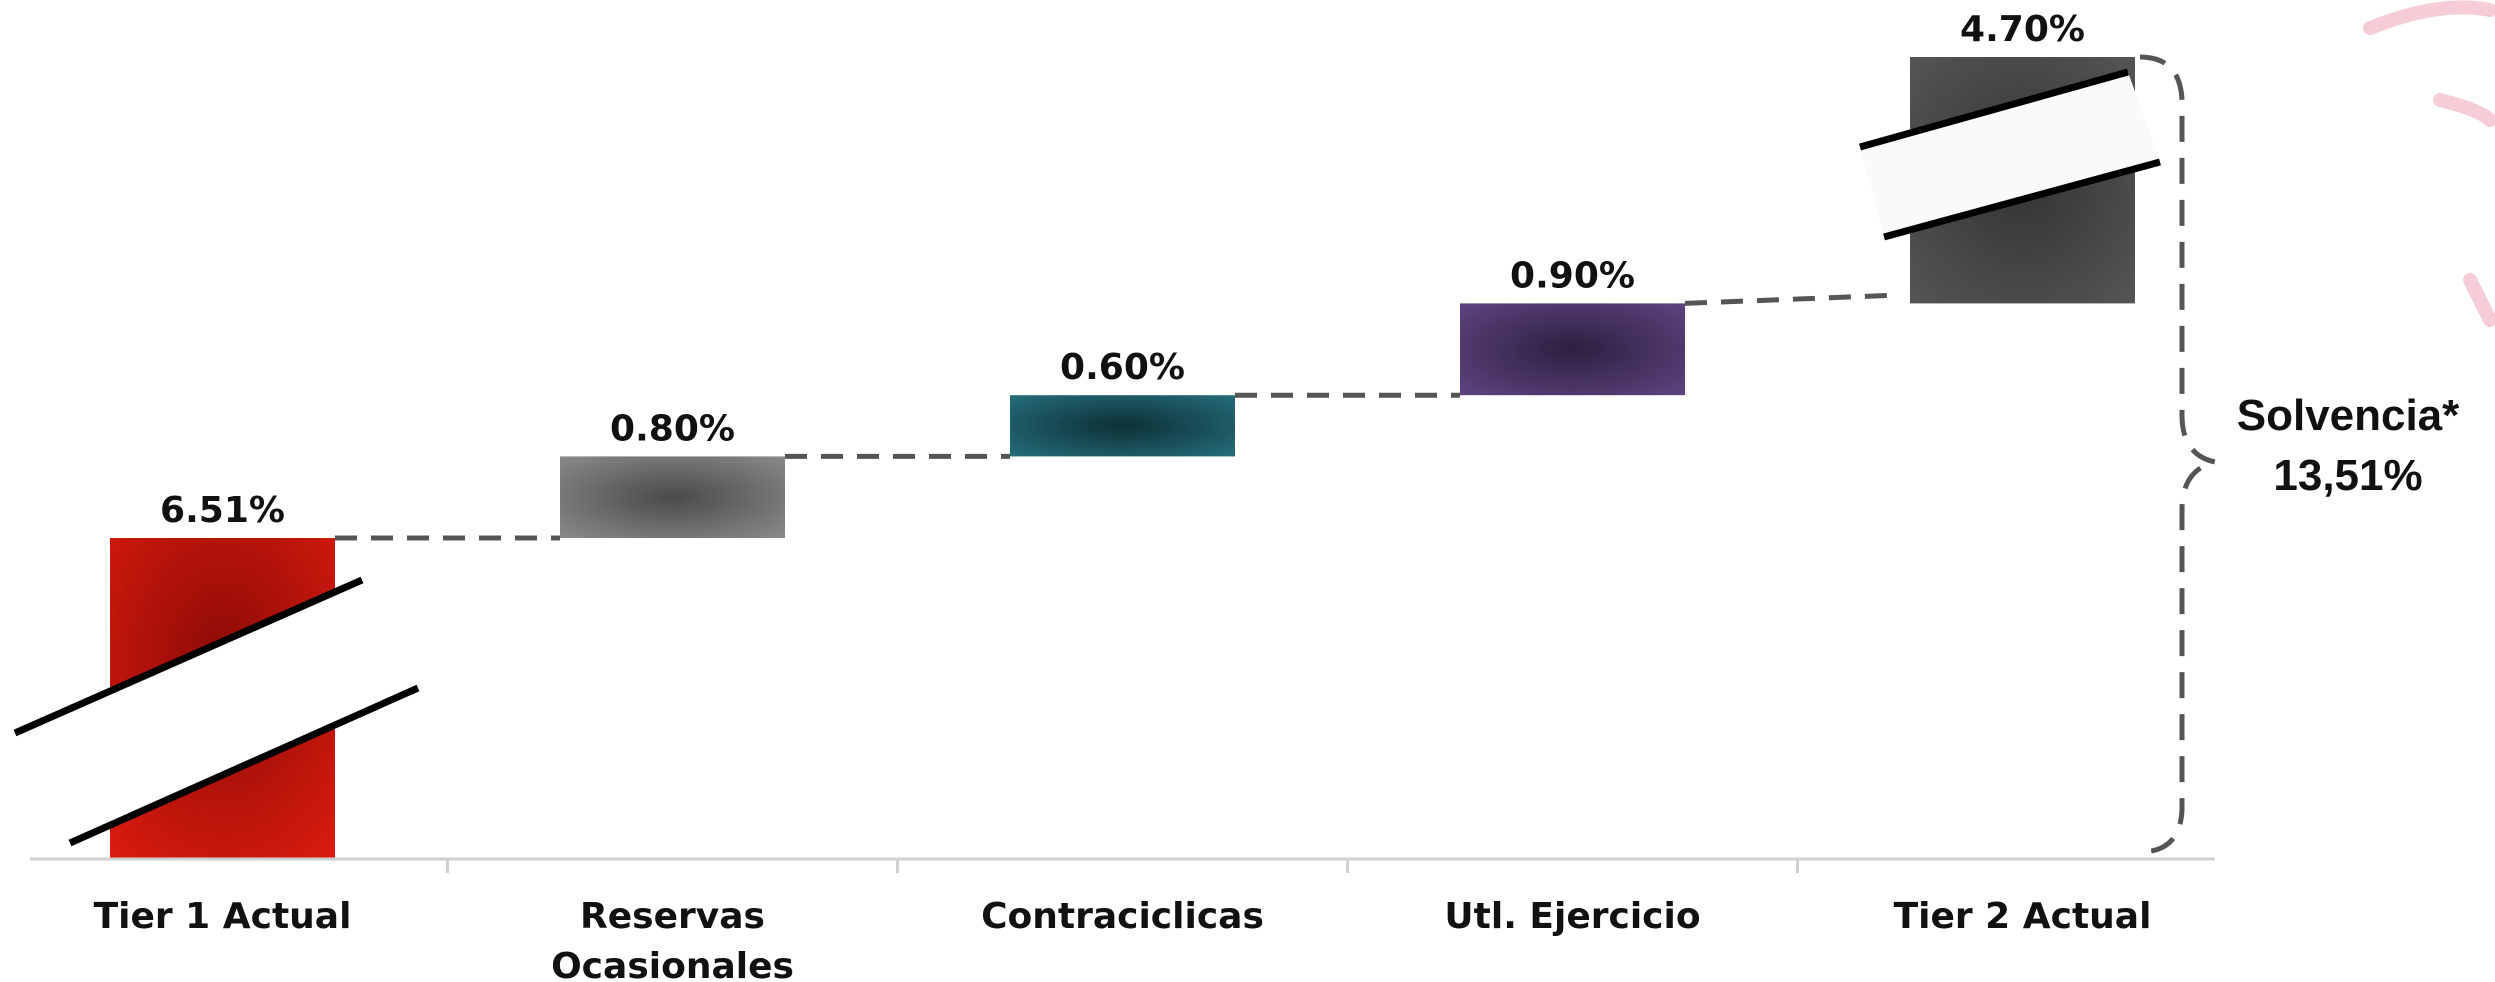 This screenshot has height=982, width=2495. Describe the element at coordinates (1572, 916) in the screenshot. I see `category-label-utl-ejercicio: Utl. Ejercicio` at that location.